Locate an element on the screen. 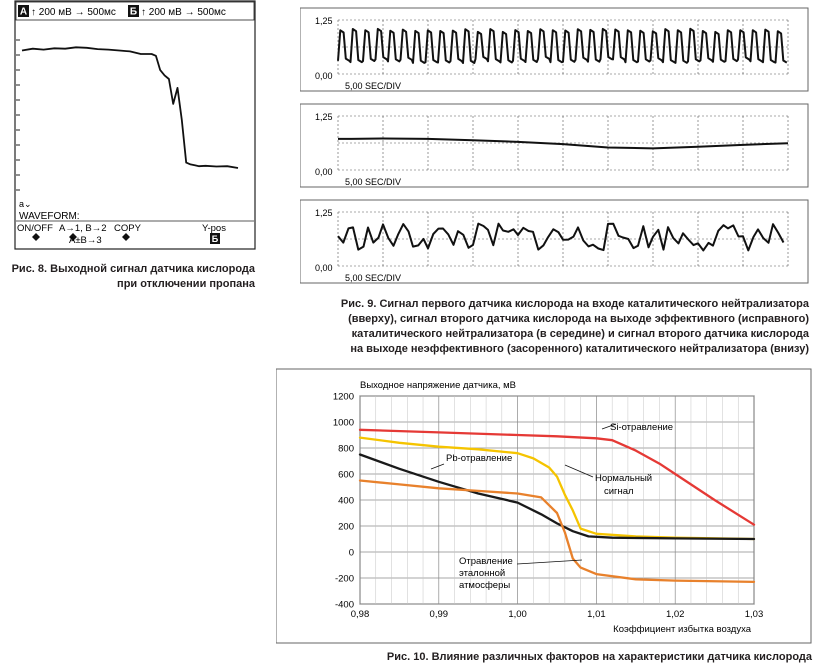  fig8-channel-b-badge: Б is located at coordinates (133, 12).